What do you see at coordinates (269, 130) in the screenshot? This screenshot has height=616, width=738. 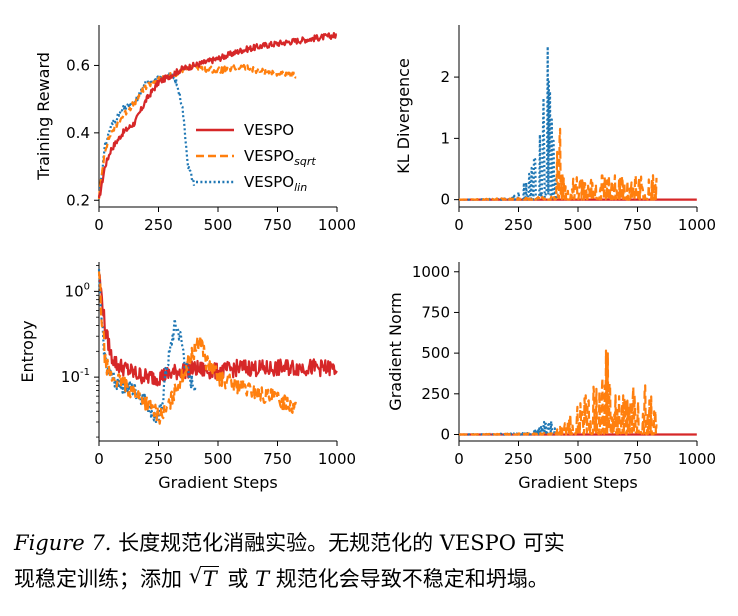 I see `legend-label: VESPO` at bounding box center [269, 130].